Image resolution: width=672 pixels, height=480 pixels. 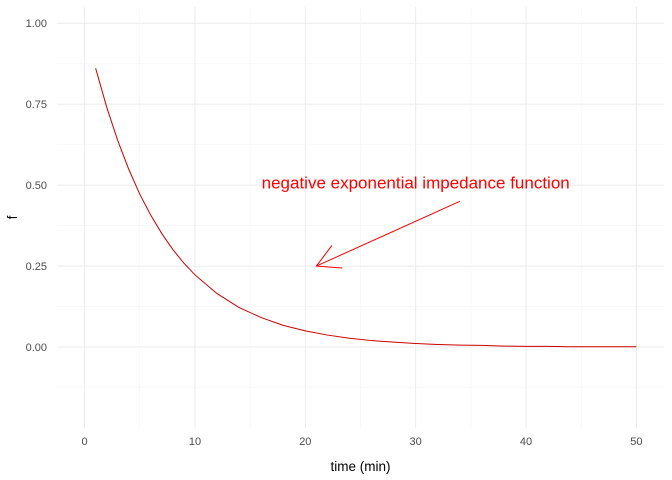 What do you see at coordinates (329, 257) in the screenshot?
I see `annotation-arrow-head` at bounding box center [329, 257].